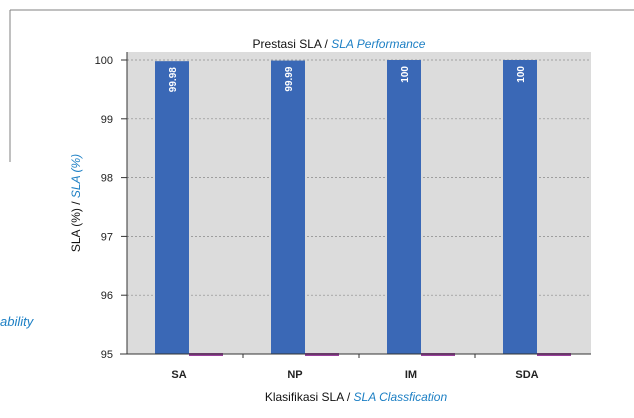 This screenshot has height=418, width=634. Describe the element at coordinates (107, 237) in the screenshot. I see `y-tick-label: 97` at that location.